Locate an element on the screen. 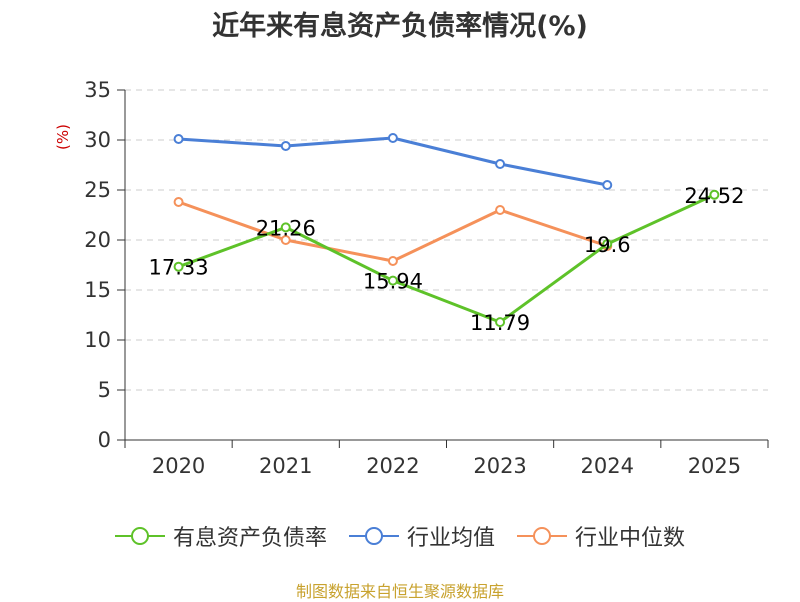 This screenshot has height=602, width=800. data-label: 19.6 is located at coordinates (607, 245).